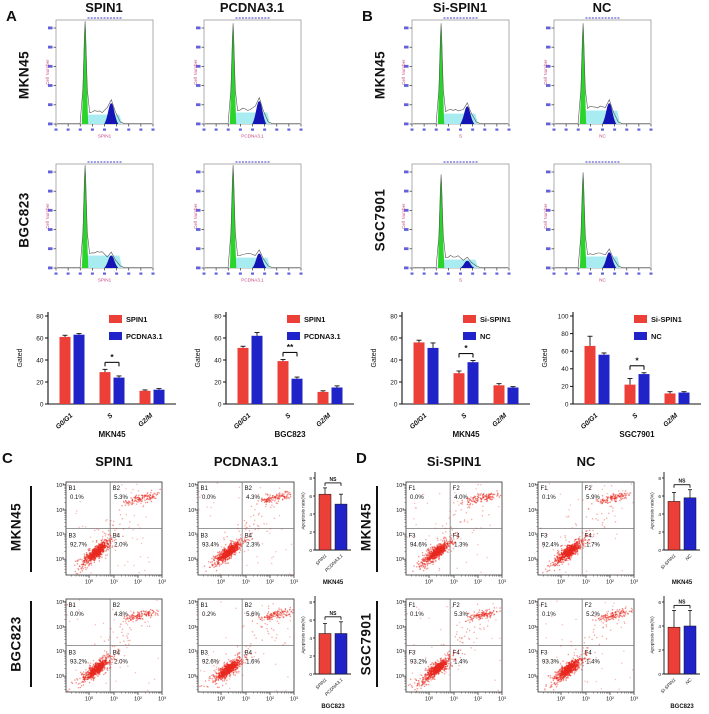 Image resolution: width=709 pixels, height=714 pixels. Describe the element at coordinates (461, 615) in the screenshot. I see `quadrant-value: 5.3%` at that location.